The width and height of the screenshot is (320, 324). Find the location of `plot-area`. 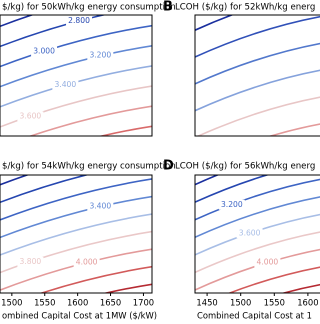

plot-area is located at coordinates (257, 75).